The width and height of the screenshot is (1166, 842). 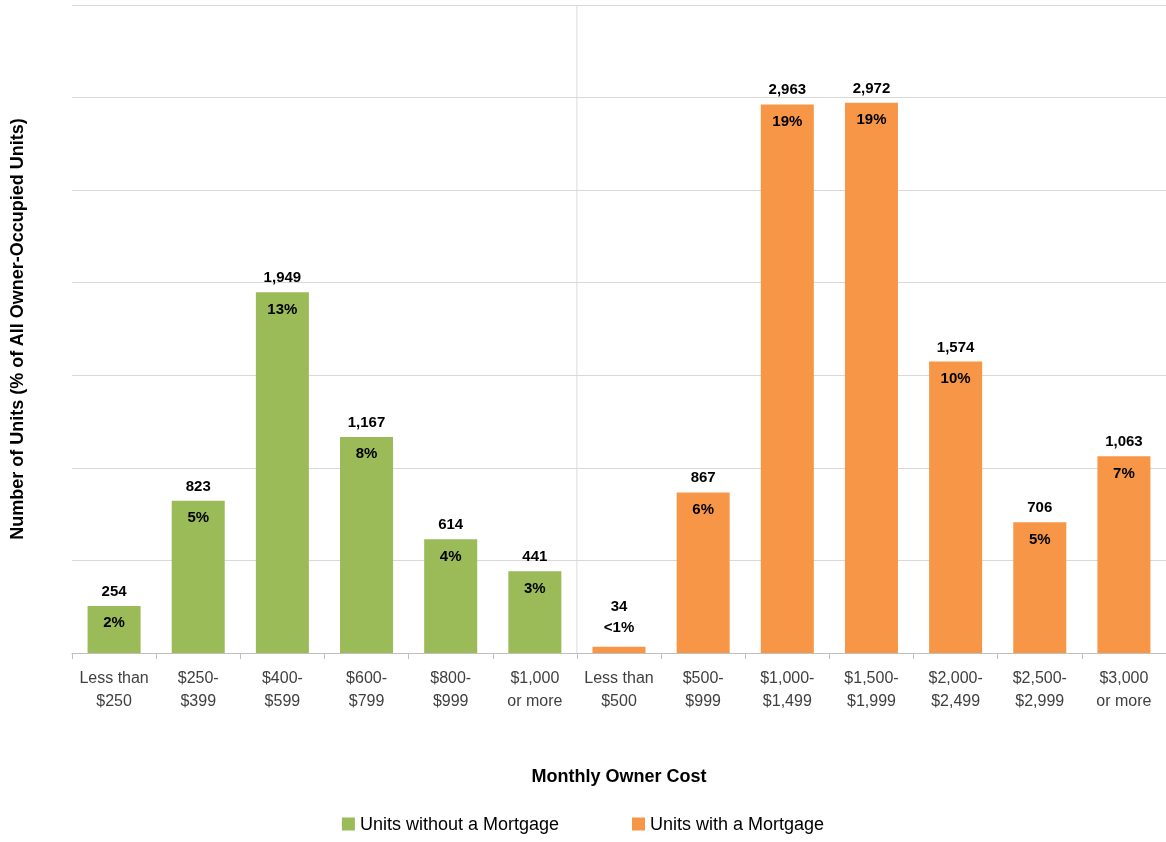 I want to click on x-tick-label: $600- $799, so click(x=366, y=689).